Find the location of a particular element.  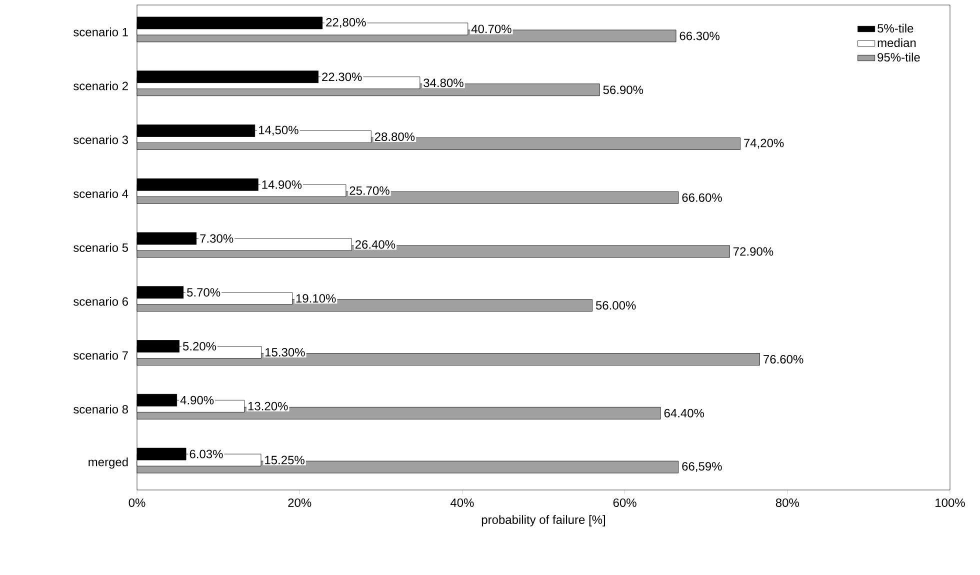

data-label: 15.25% is located at coordinates (284, 460).